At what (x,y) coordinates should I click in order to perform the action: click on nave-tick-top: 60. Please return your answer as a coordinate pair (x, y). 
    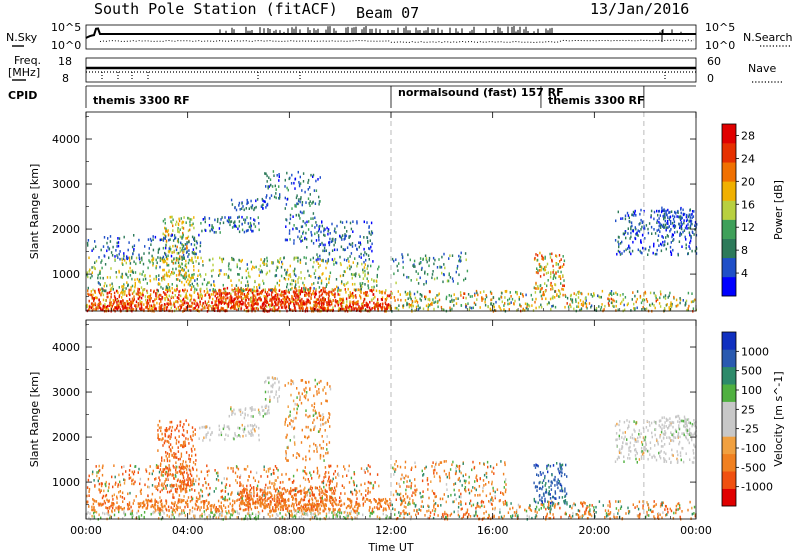
    Looking at the image, I should click on (714, 61).